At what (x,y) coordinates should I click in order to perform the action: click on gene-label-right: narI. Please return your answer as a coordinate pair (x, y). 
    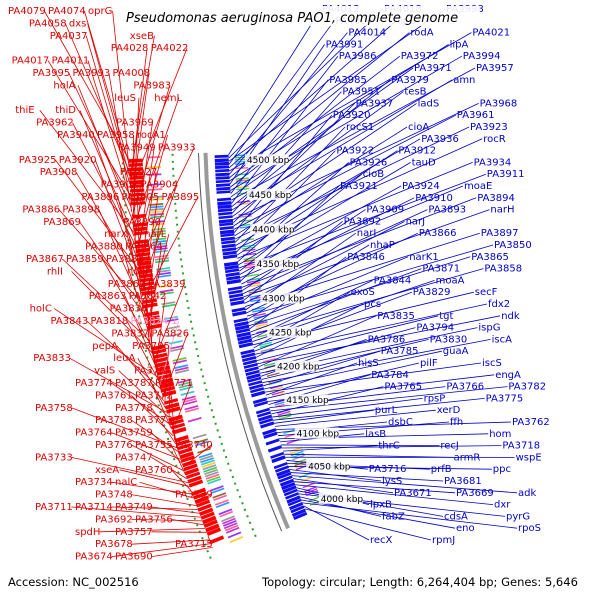
    Looking at the image, I should click on (367, 233).